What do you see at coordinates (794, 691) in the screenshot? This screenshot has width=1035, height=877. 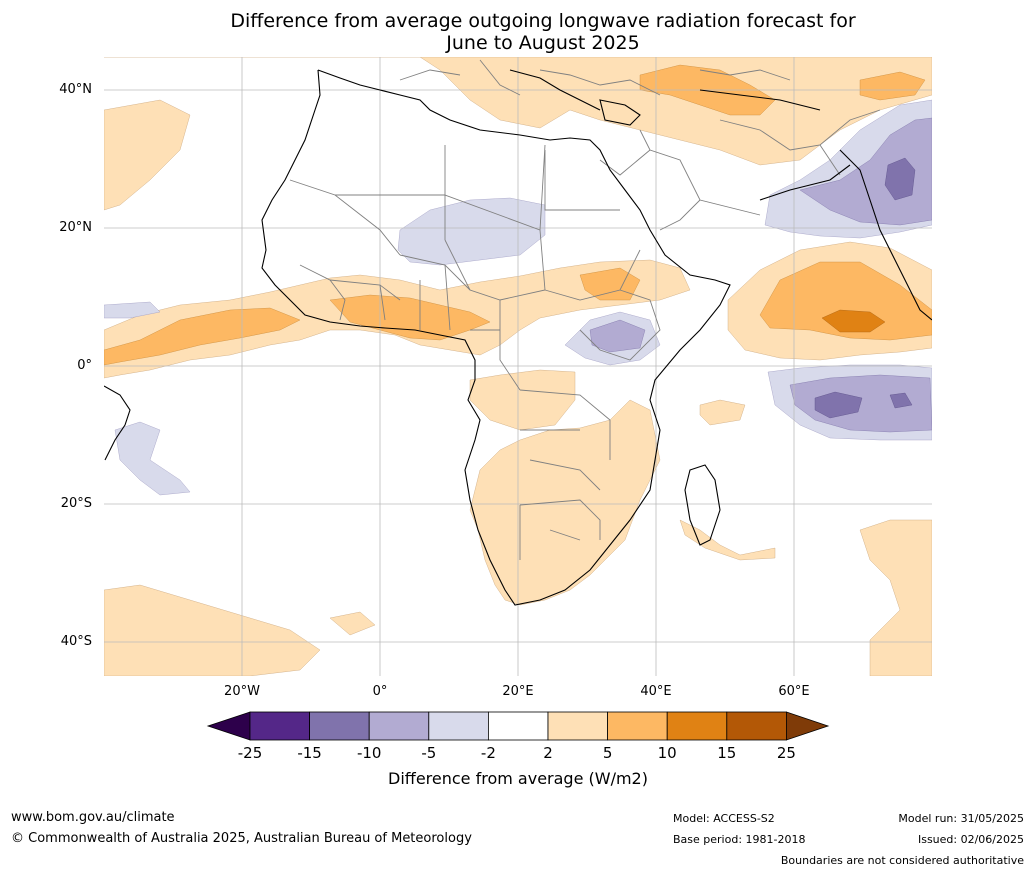 I see `lon-label-60e: 60°E` at bounding box center [794, 691].